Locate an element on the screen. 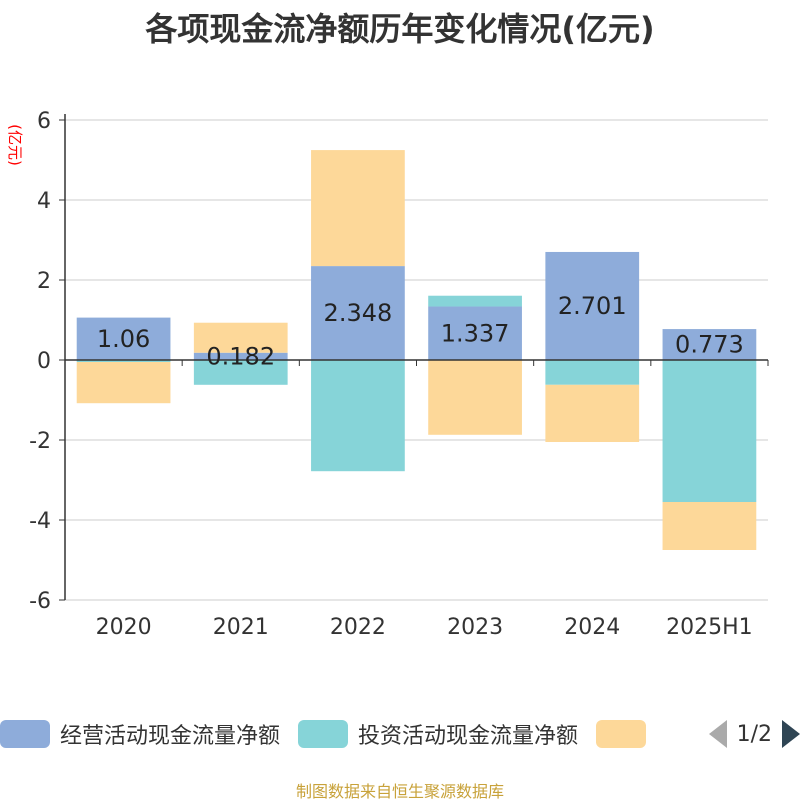 The image size is (800, 802). y-tick-label: -2 is located at coordinates (40, 441).